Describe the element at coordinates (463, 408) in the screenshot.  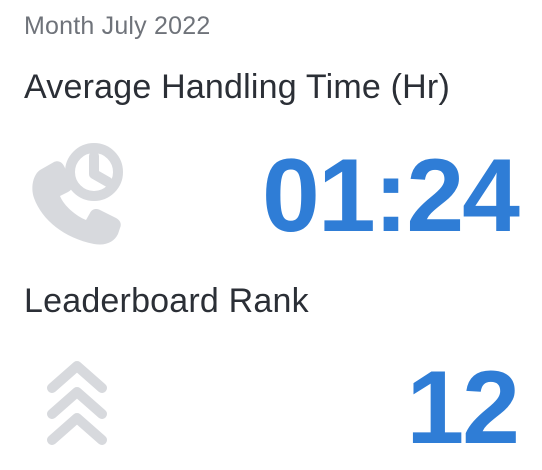
I see `leaderboard-rank-value: 12` at that location.